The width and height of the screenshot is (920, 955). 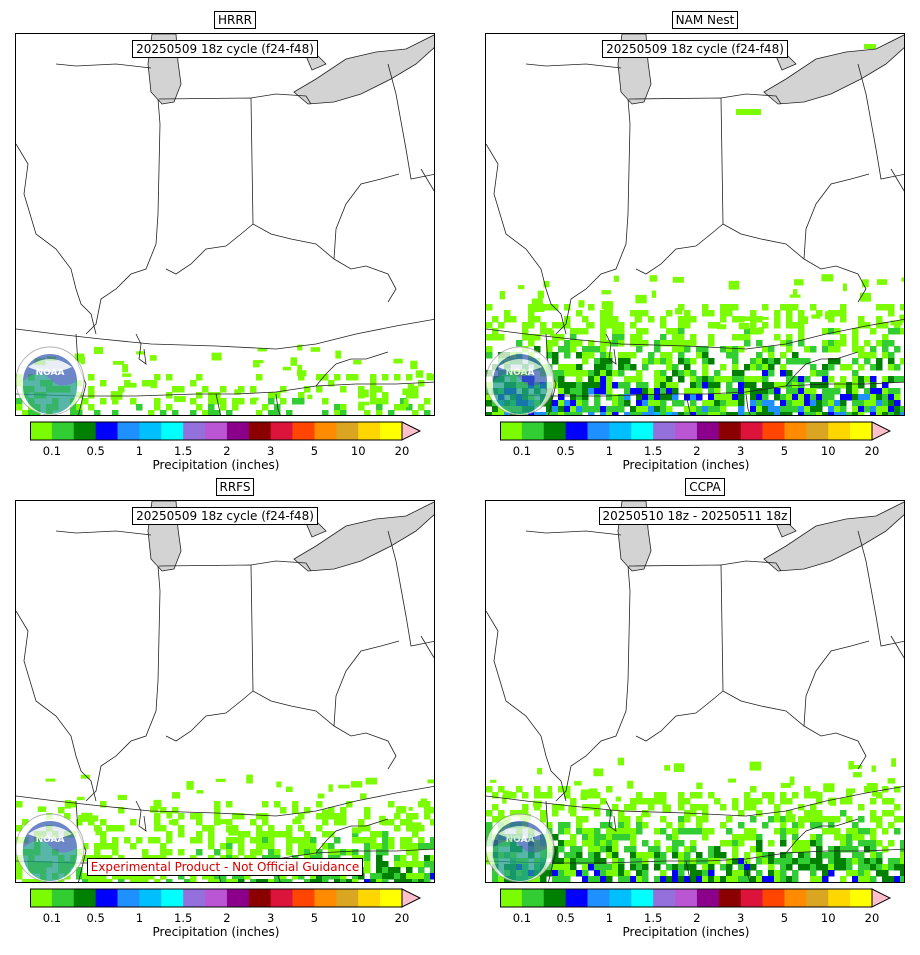 I want to click on colorbar-tick-label: 20, so click(x=872, y=451).